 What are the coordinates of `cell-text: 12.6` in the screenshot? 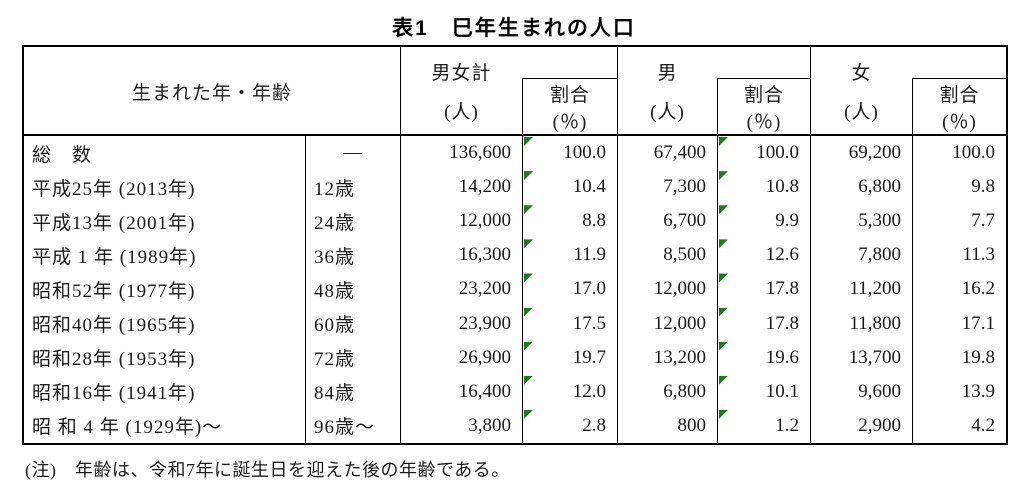 It's located at (782, 255).